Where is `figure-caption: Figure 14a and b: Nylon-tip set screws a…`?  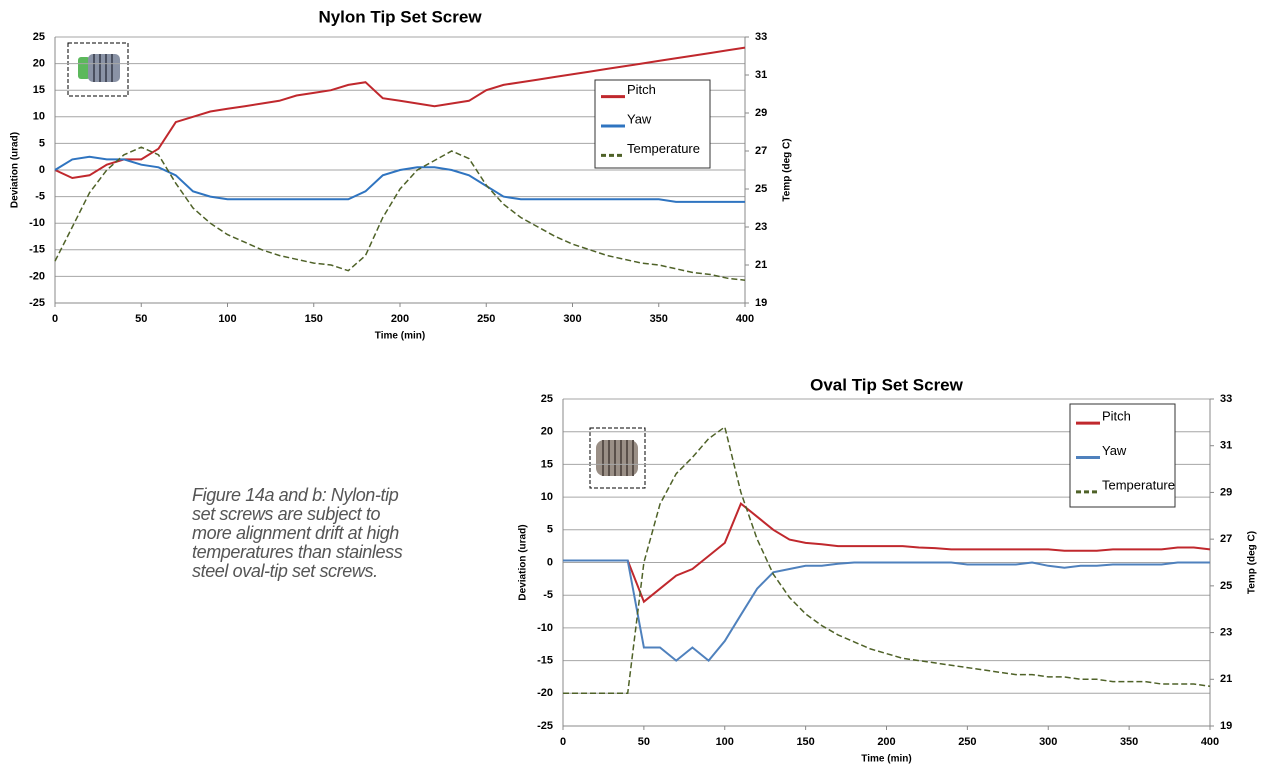
figure-caption: Figure 14a and b: Nylon-tip set screws a… is located at coordinates (297, 533).